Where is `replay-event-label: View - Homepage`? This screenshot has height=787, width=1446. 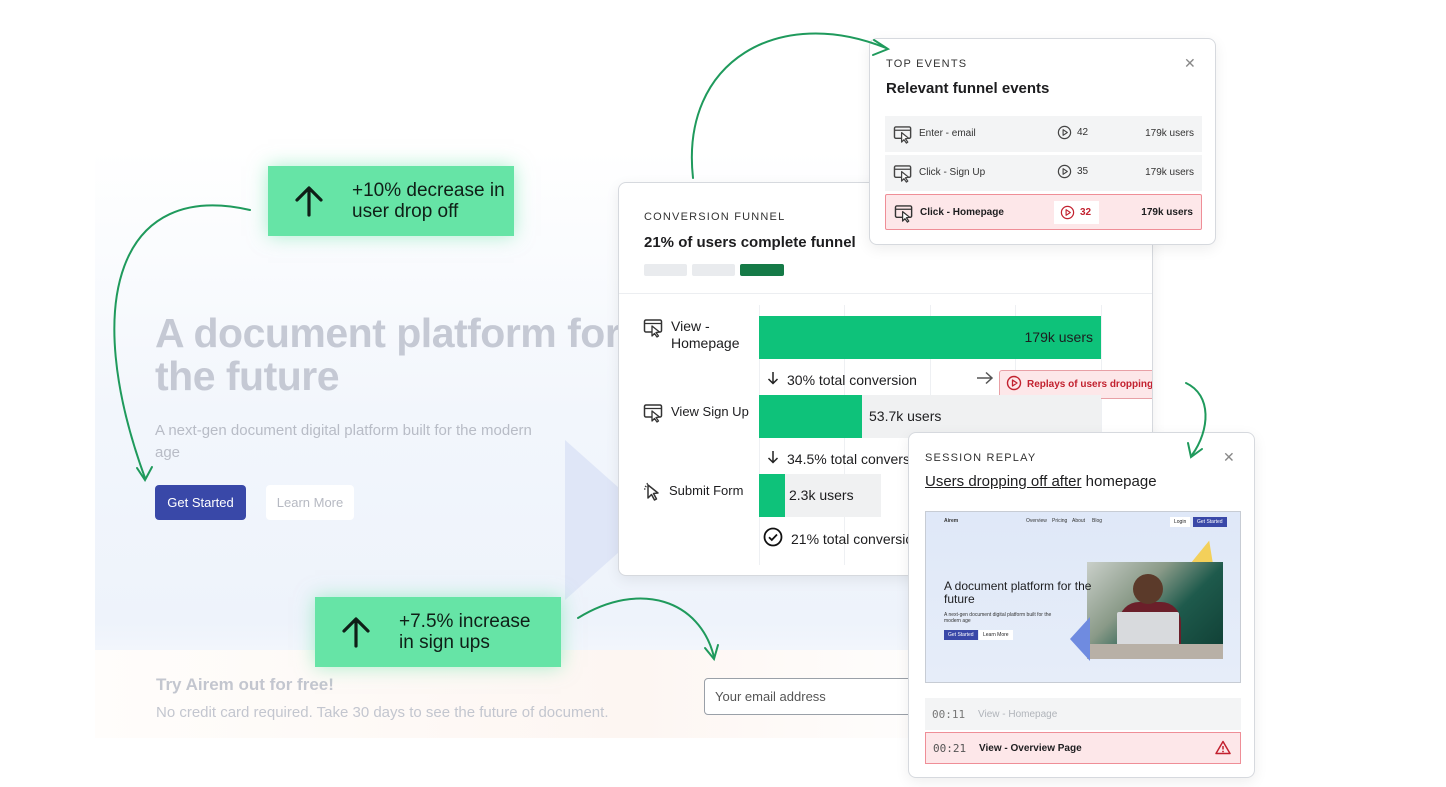 replay-event-label: View - Homepage is located at coordinates (1018, 714).